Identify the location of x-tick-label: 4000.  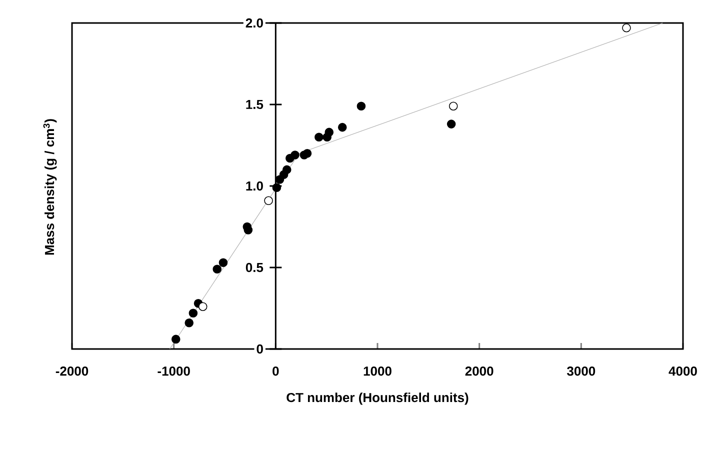
(682, 371).